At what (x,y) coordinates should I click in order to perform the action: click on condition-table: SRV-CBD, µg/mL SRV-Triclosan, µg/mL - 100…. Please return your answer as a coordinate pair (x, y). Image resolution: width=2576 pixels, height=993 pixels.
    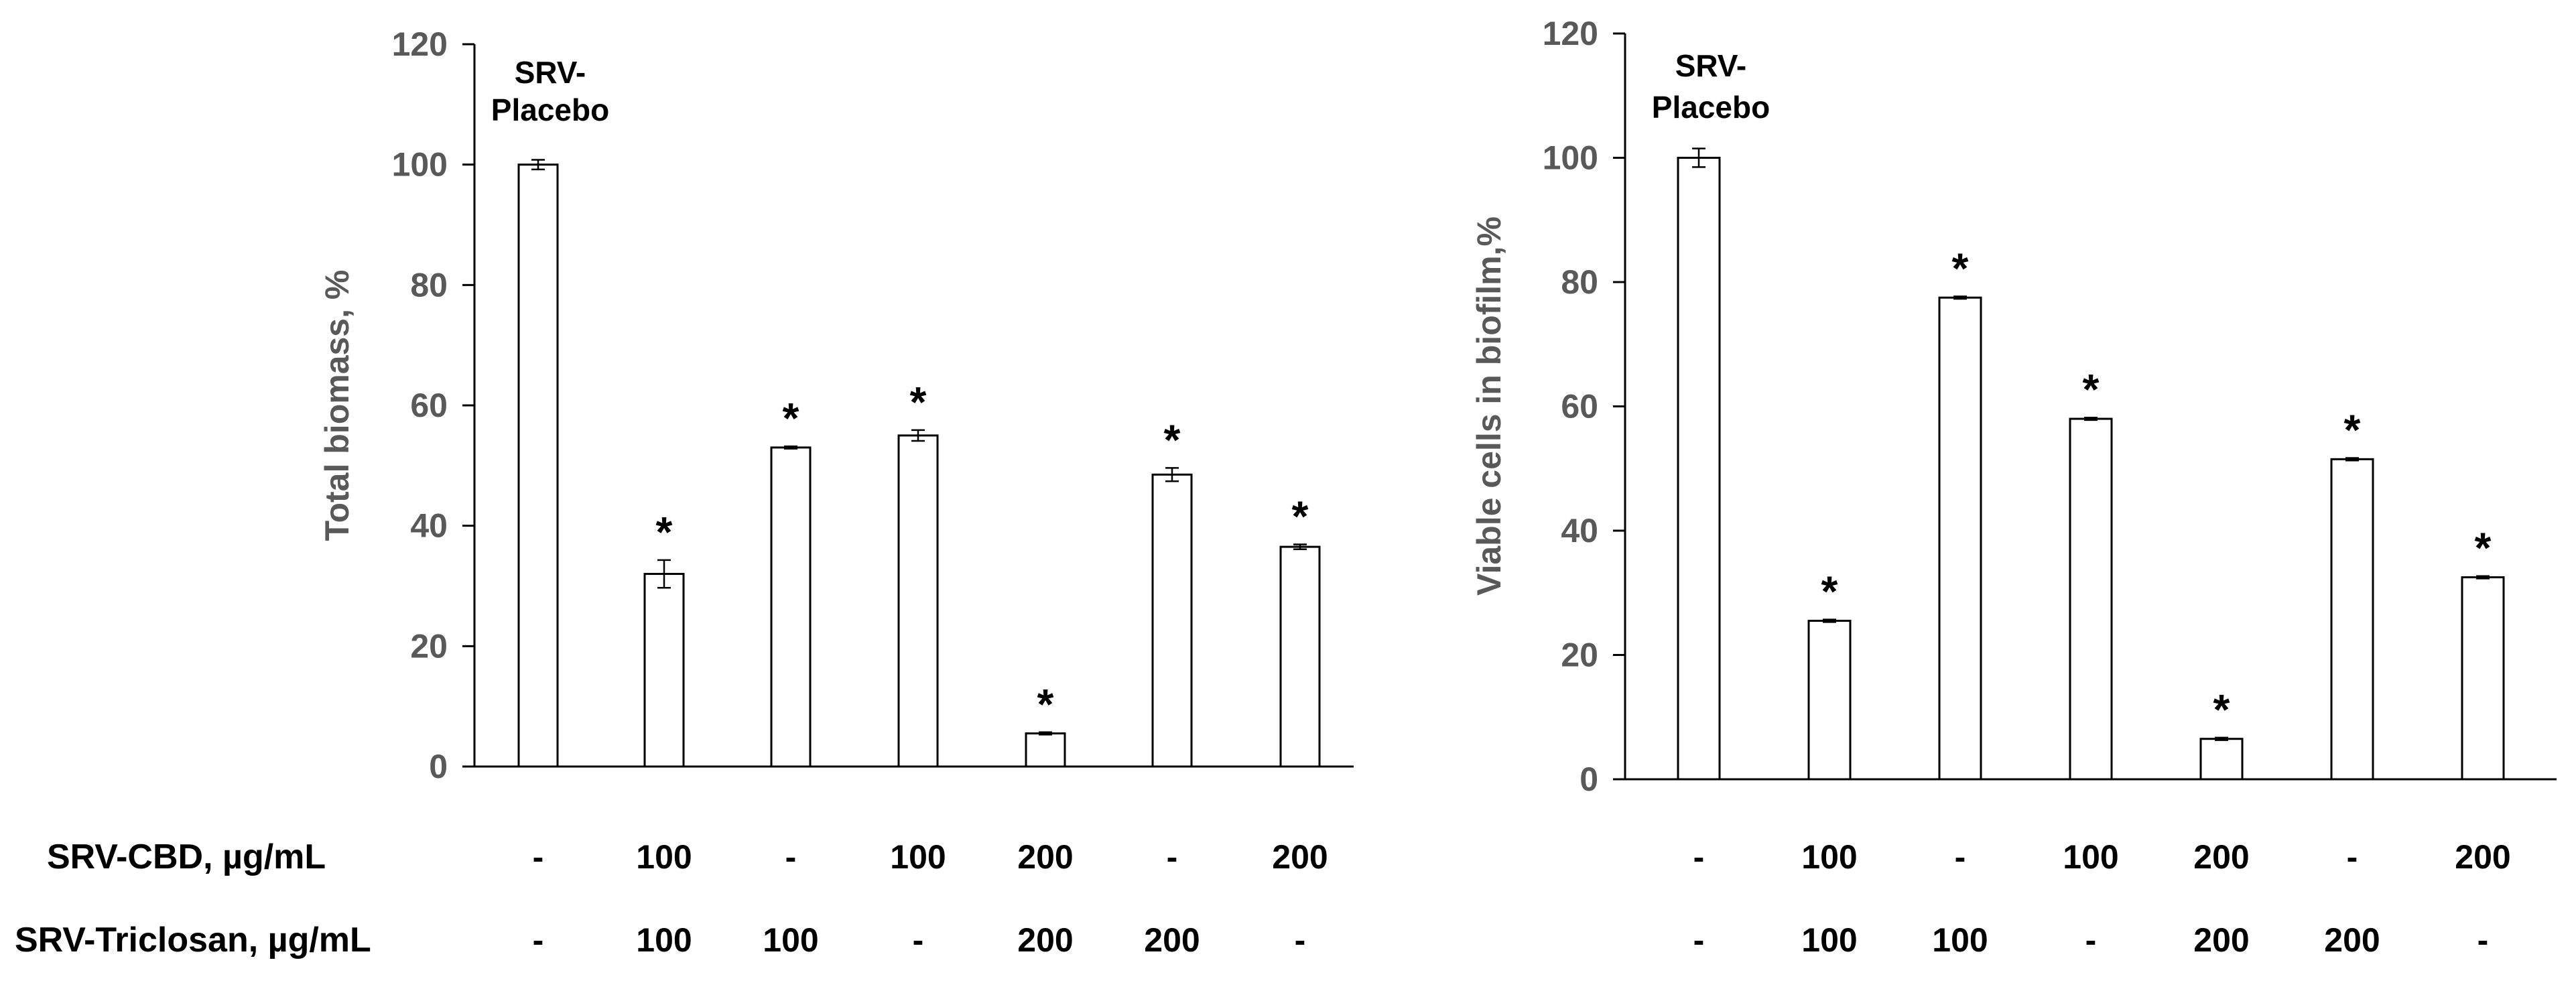
    Looking at the image, I should click on (1263, 899).